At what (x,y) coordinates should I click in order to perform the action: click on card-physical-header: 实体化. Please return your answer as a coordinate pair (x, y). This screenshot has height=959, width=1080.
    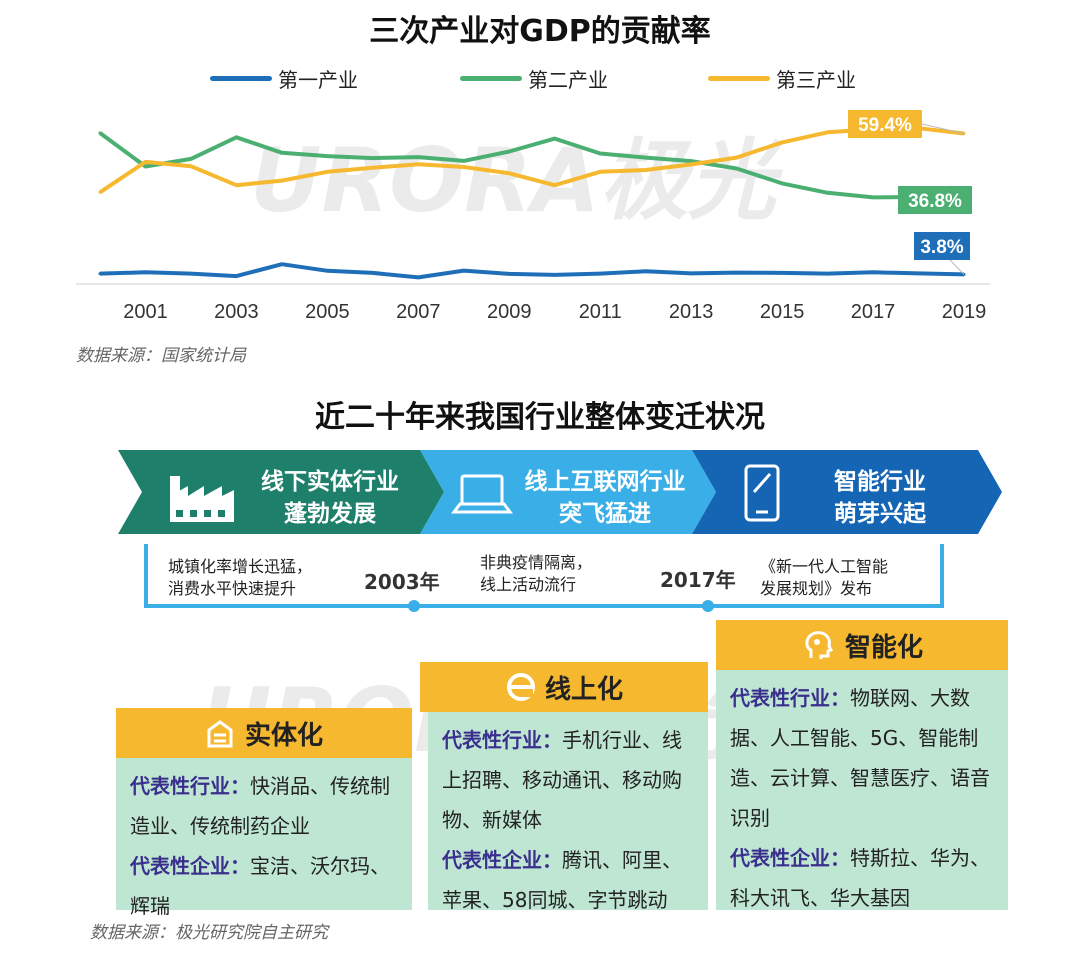
    Looking at the image, I should click on (264, 733).